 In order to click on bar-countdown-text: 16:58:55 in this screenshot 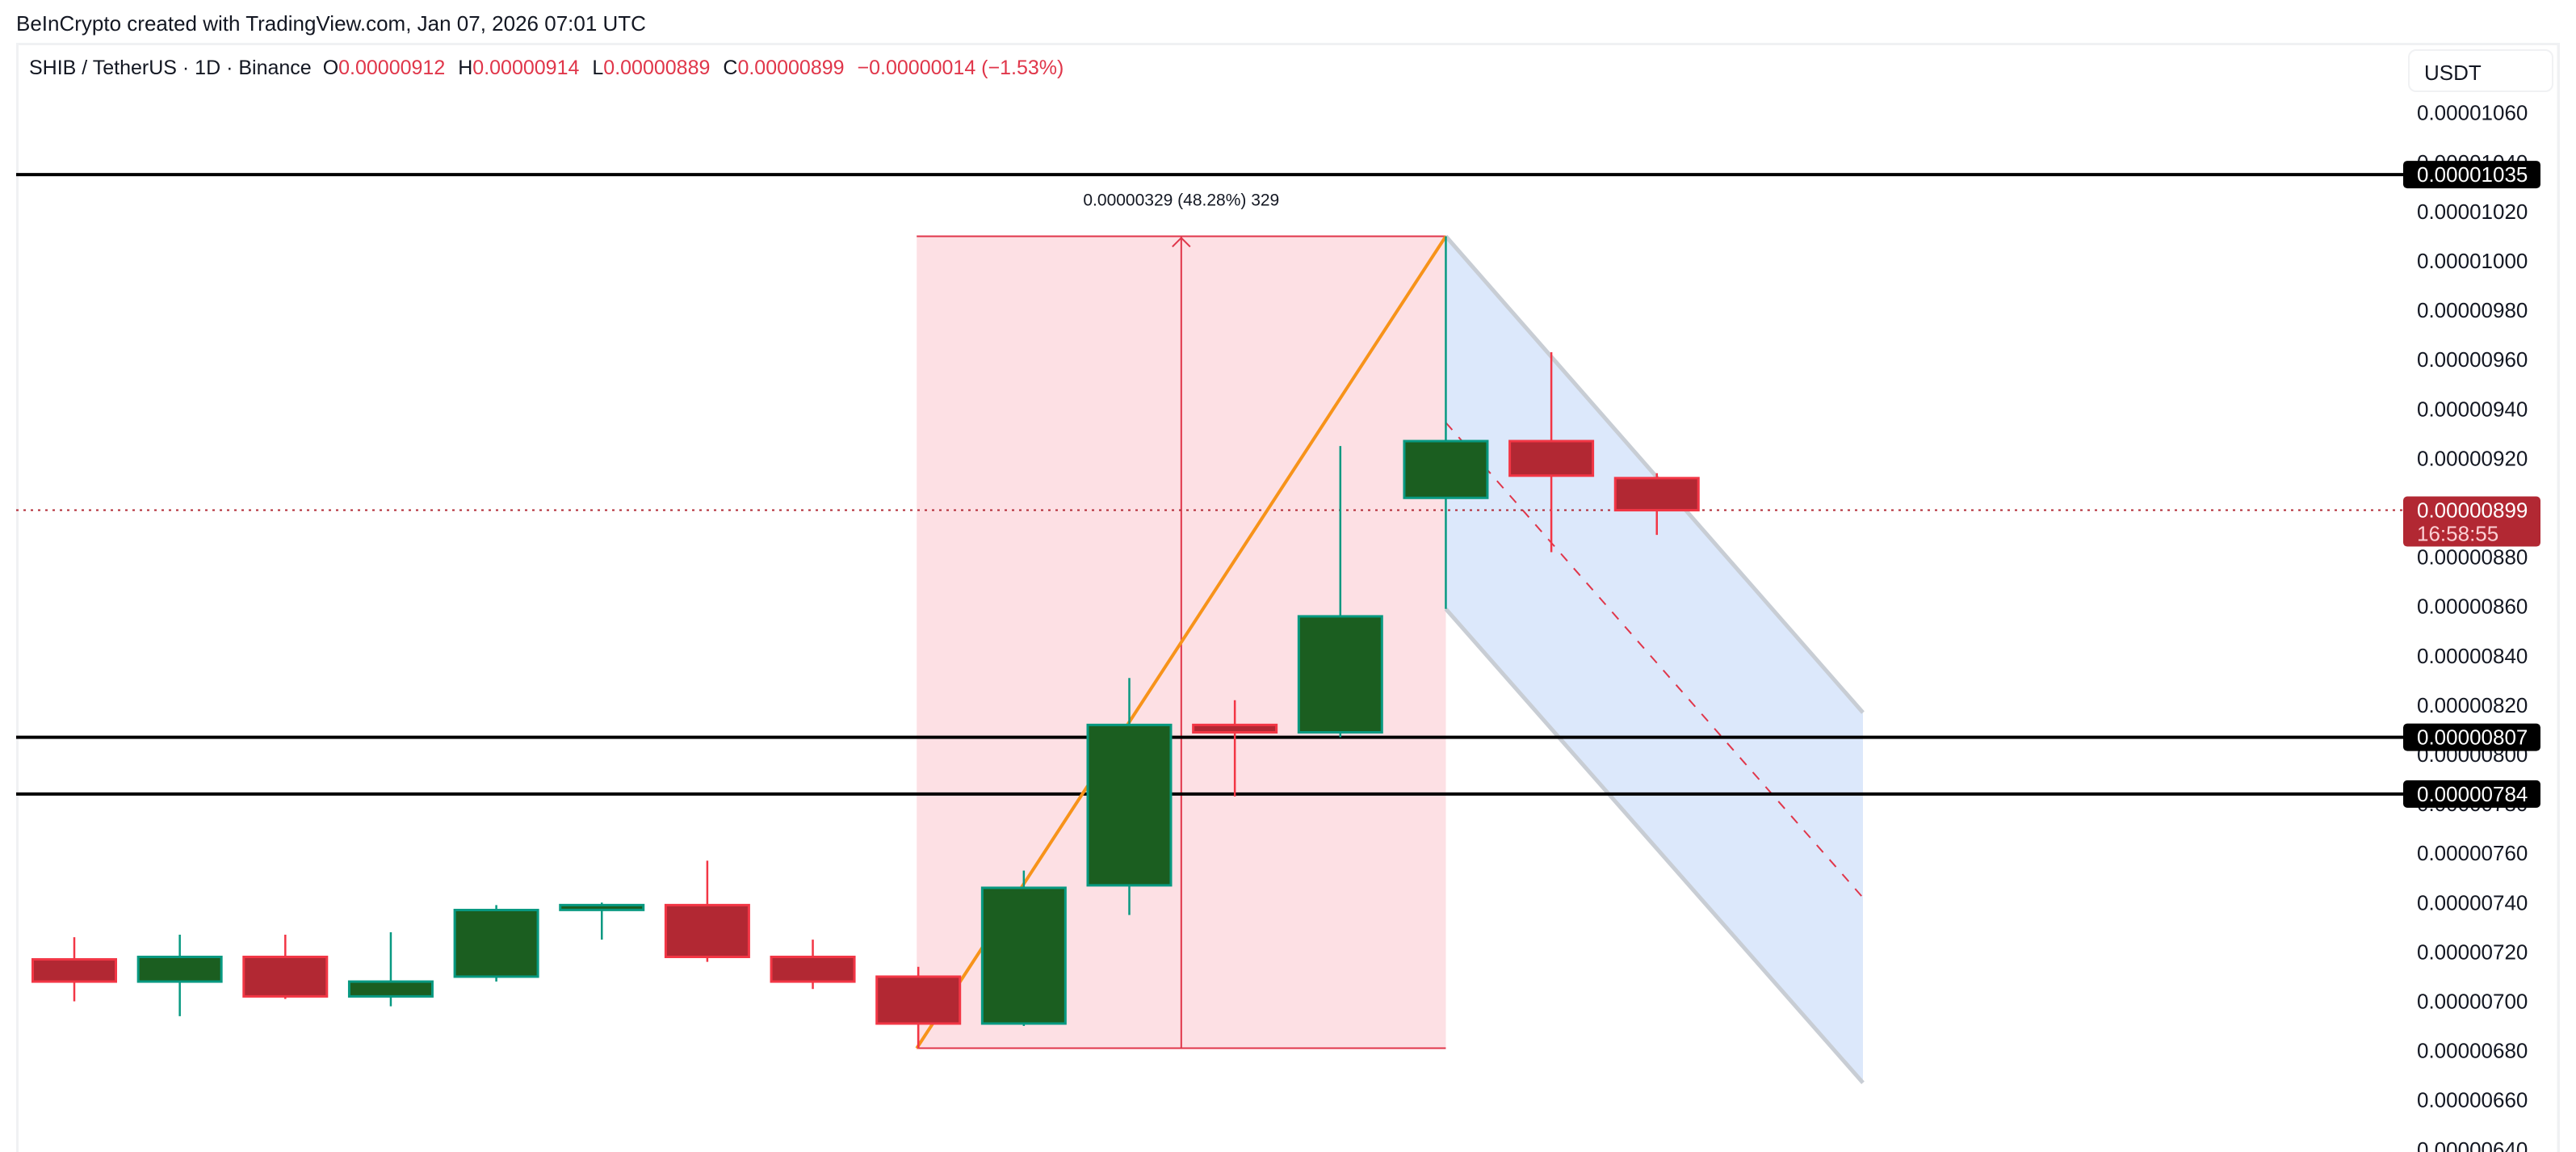, I will do `click(2457, 534)`.